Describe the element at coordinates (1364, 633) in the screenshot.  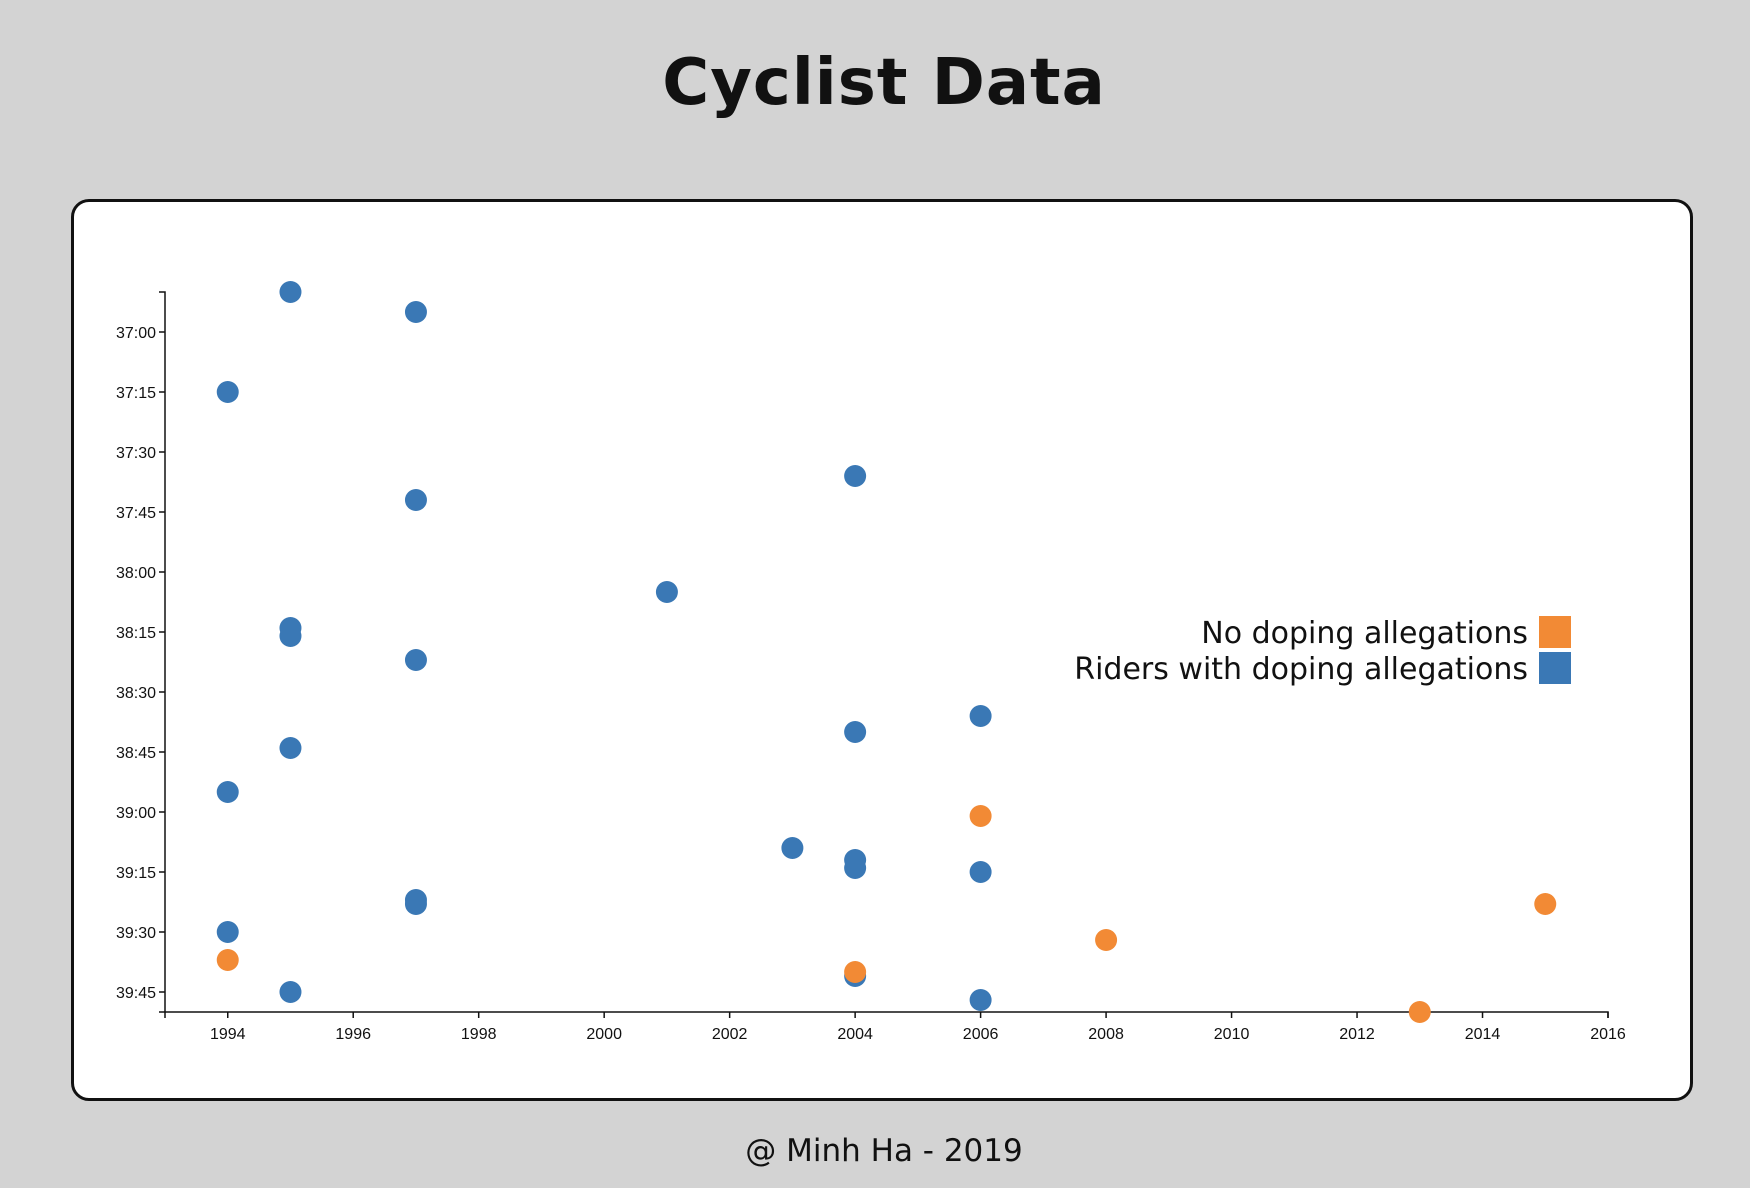
I see `legend-label: No doping allegations` at that location.